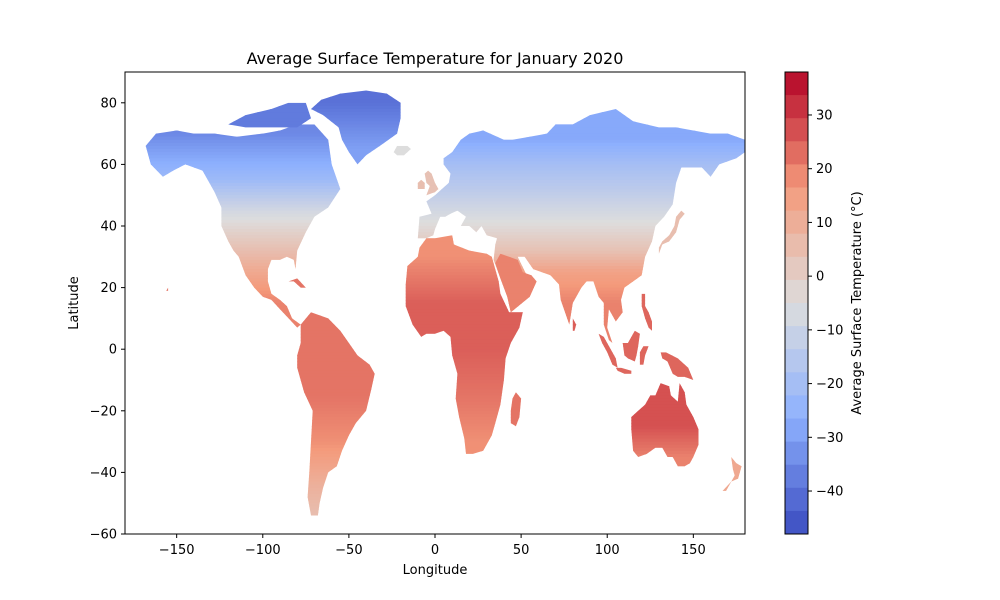 This screenshot has width=1000, height=600. I want to click on x-axis-ticks: −150 −100 −50 0 50 100 150, so click(432, 546).